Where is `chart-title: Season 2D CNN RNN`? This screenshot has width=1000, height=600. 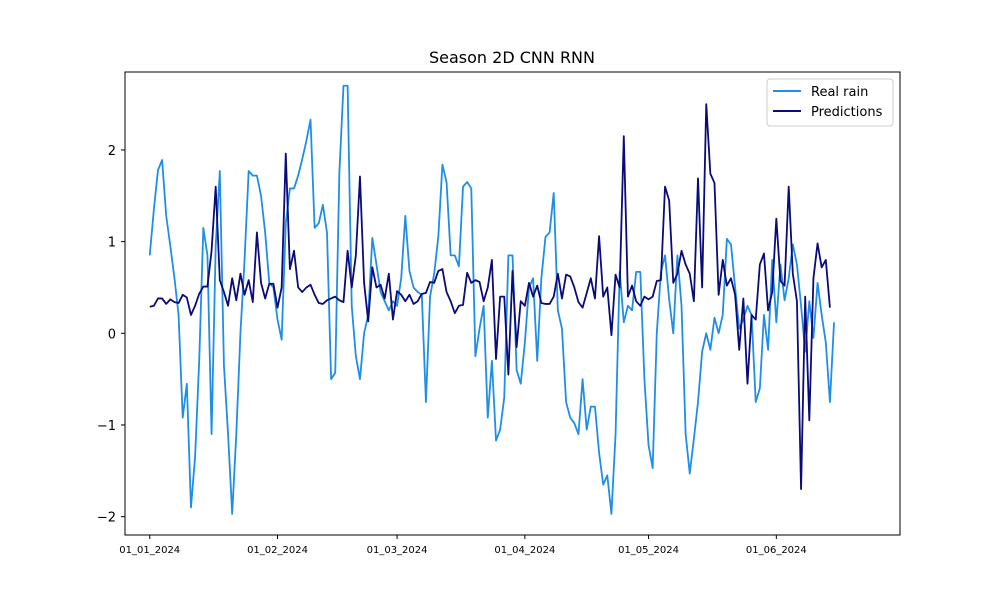 chart-title: Season 2D CNN RNN is located at coordinates (512, 57).